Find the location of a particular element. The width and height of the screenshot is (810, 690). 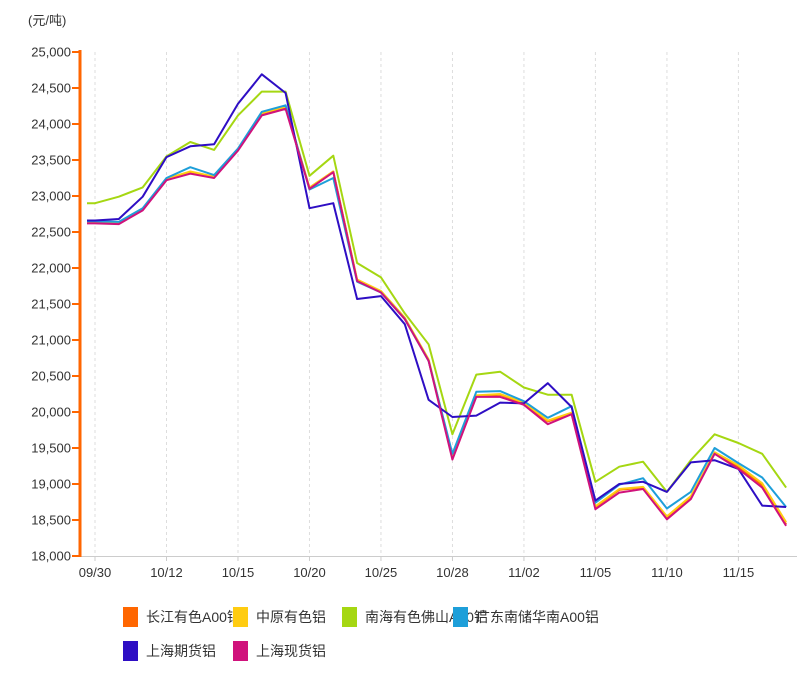

x-axis-label: 10/15 is located at coordinates (238, 572).